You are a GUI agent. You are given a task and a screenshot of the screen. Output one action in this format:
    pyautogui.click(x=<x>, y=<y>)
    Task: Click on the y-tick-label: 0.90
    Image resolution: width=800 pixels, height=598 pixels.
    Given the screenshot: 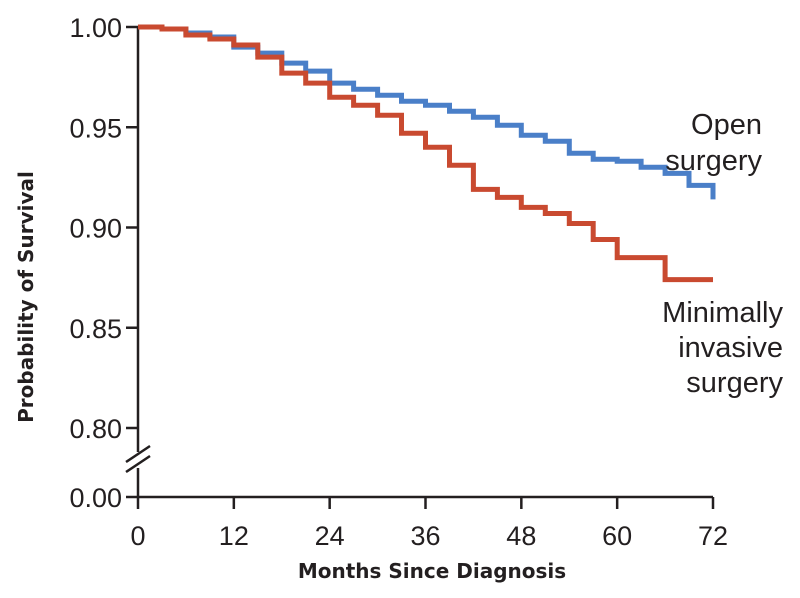 What is the action you would take?
    pyautogui.click(x=95, y=229)
    